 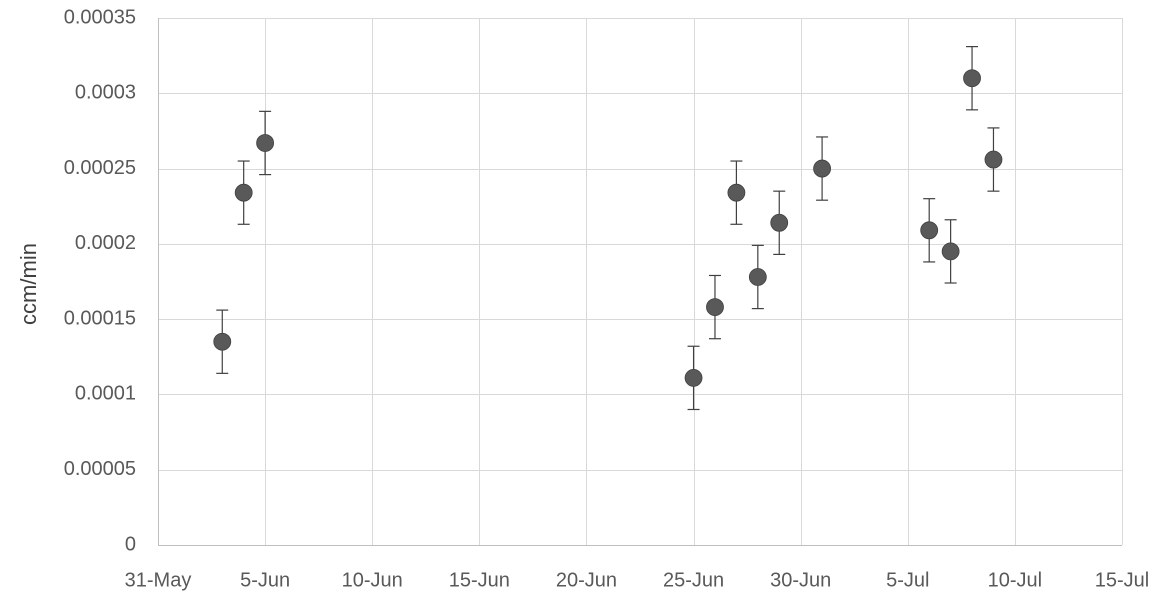 I want to click on x-tick-label: 15-Jun, so click(x=479, y=580).